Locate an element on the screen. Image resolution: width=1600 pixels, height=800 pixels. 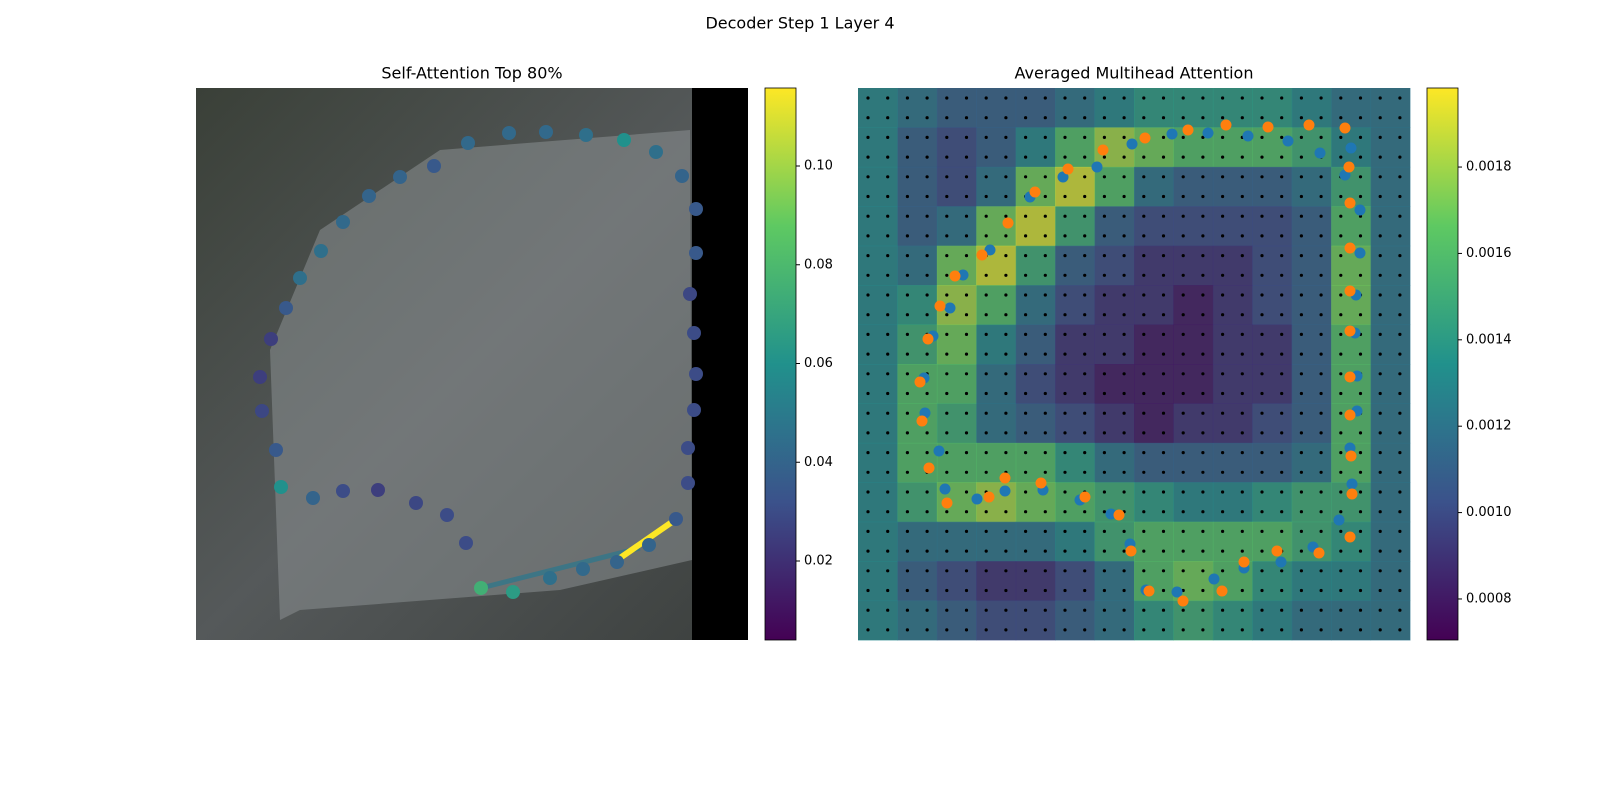
colorbar-tick-label: 0.02 is located at coordinates (818, 561).